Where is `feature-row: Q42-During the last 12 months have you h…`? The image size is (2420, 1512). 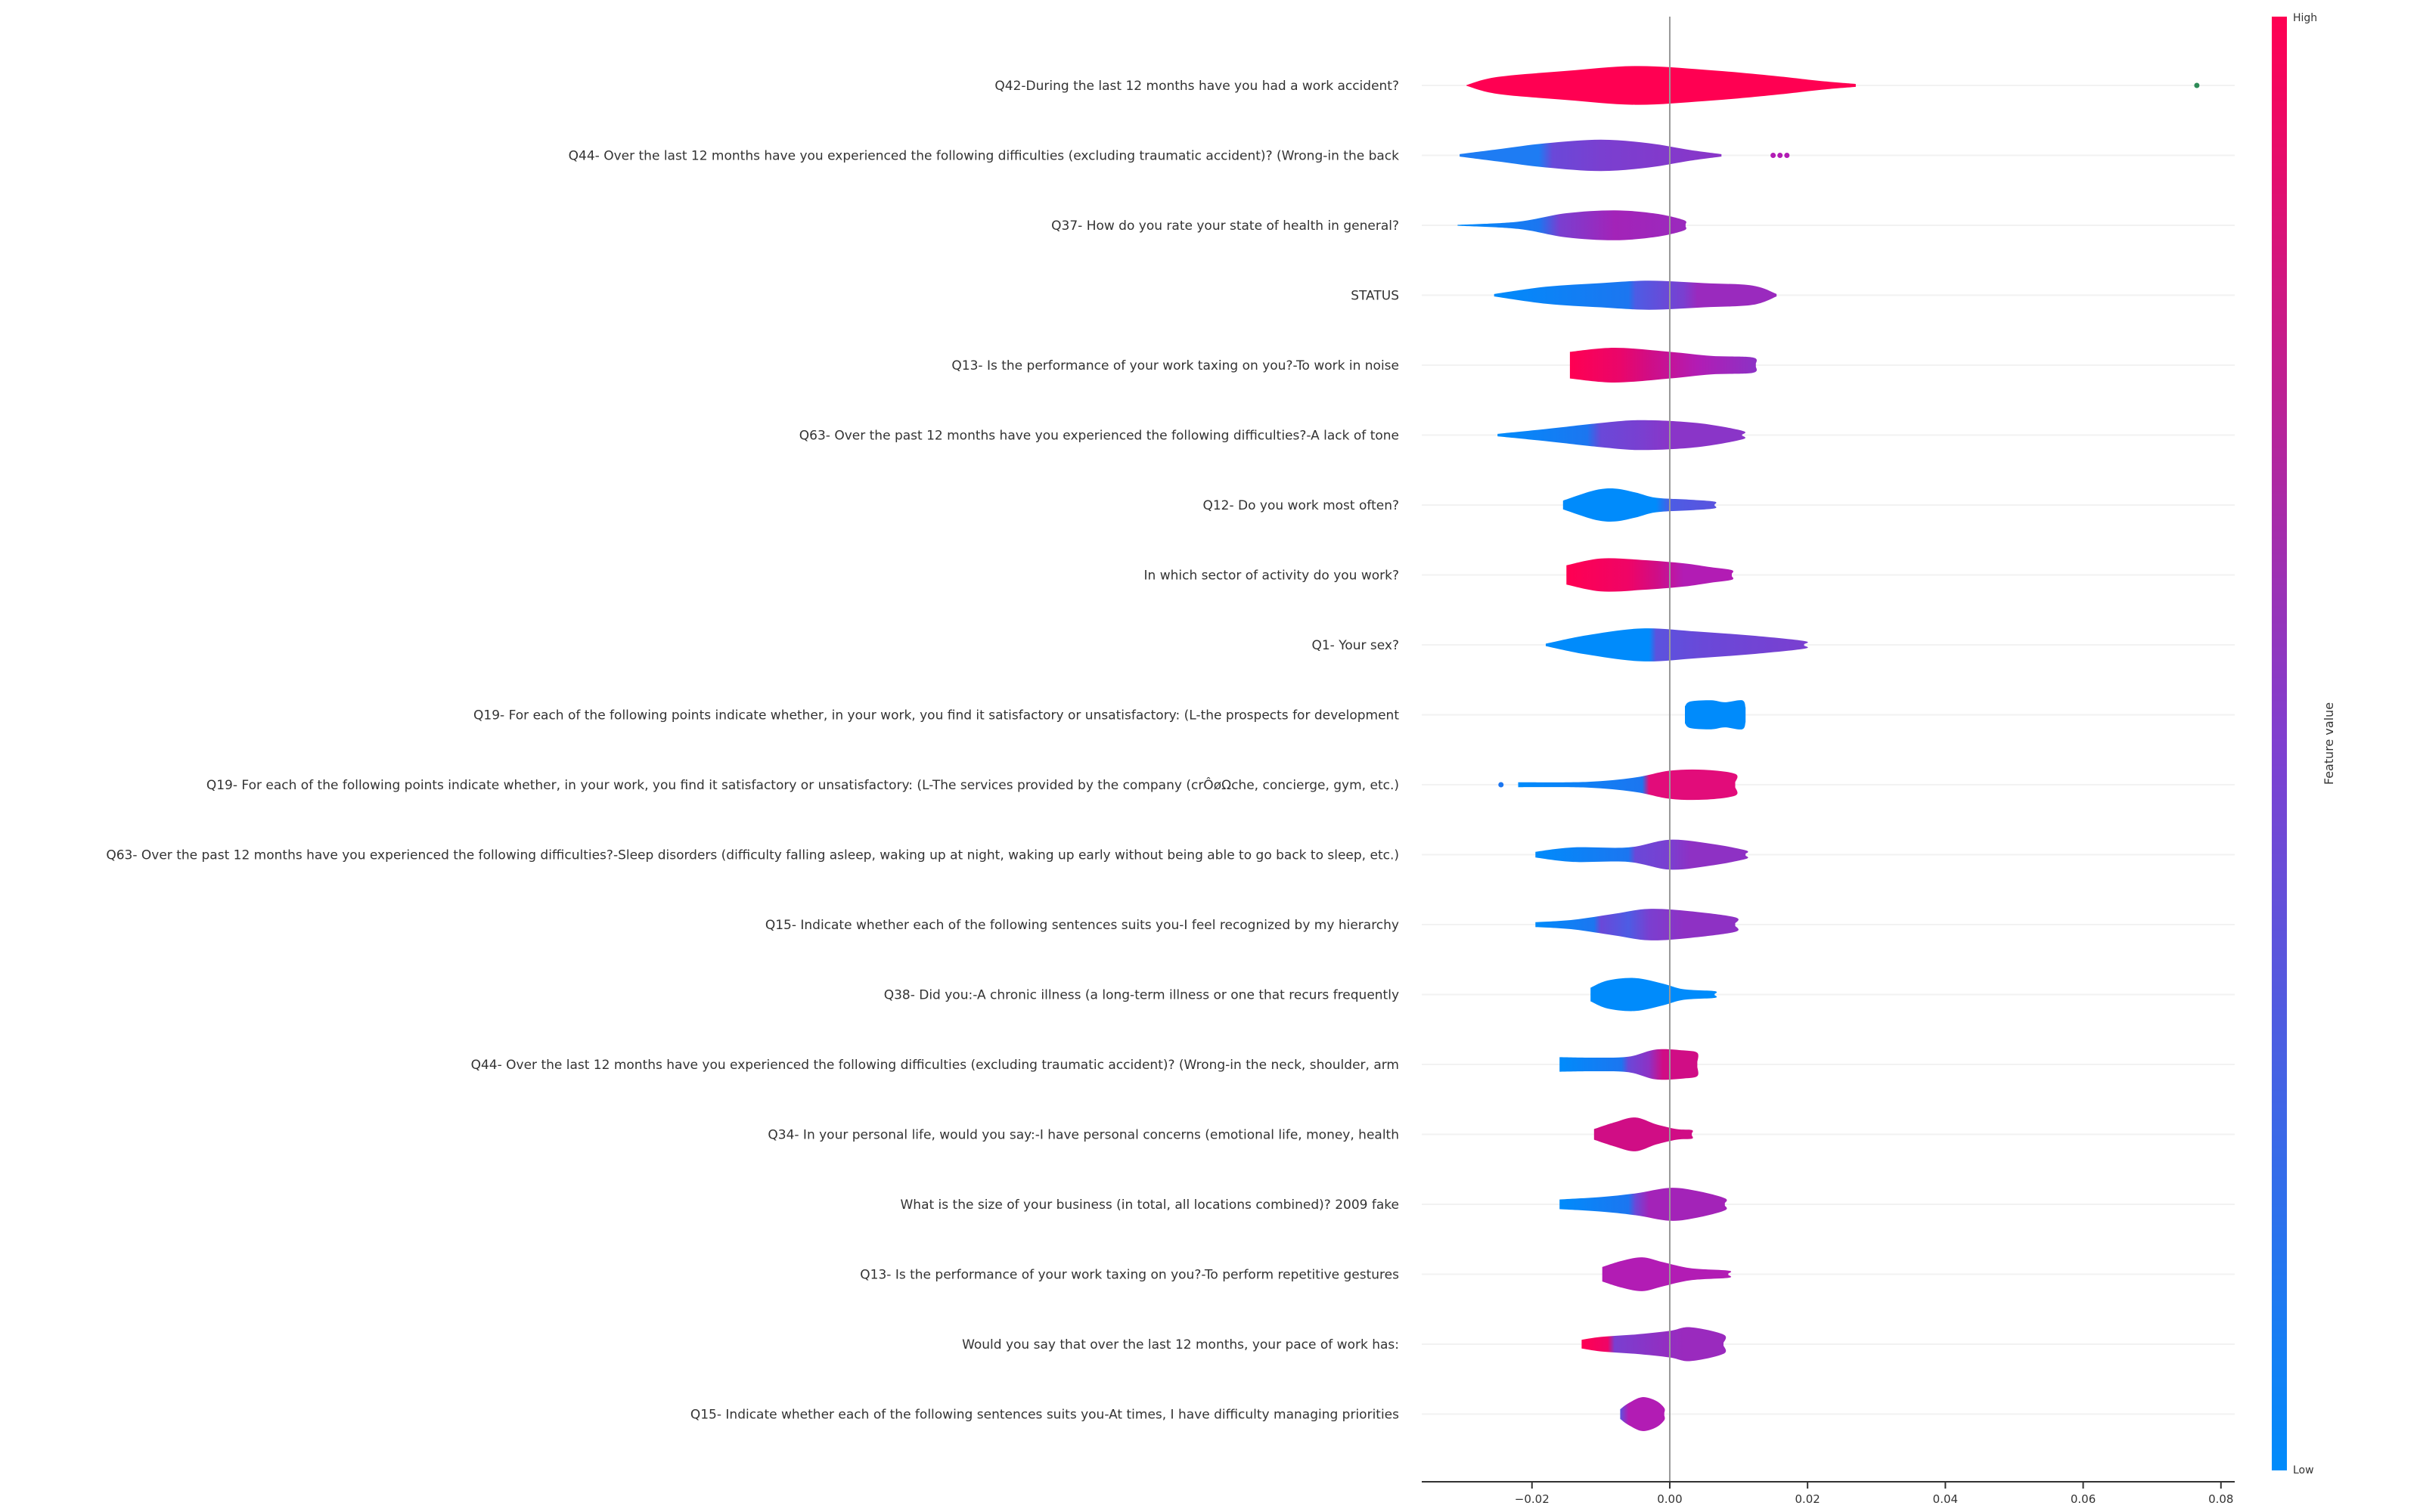
feature-row: Q42-During the last 12 months have you h… is located at coordinates (1614, 85).